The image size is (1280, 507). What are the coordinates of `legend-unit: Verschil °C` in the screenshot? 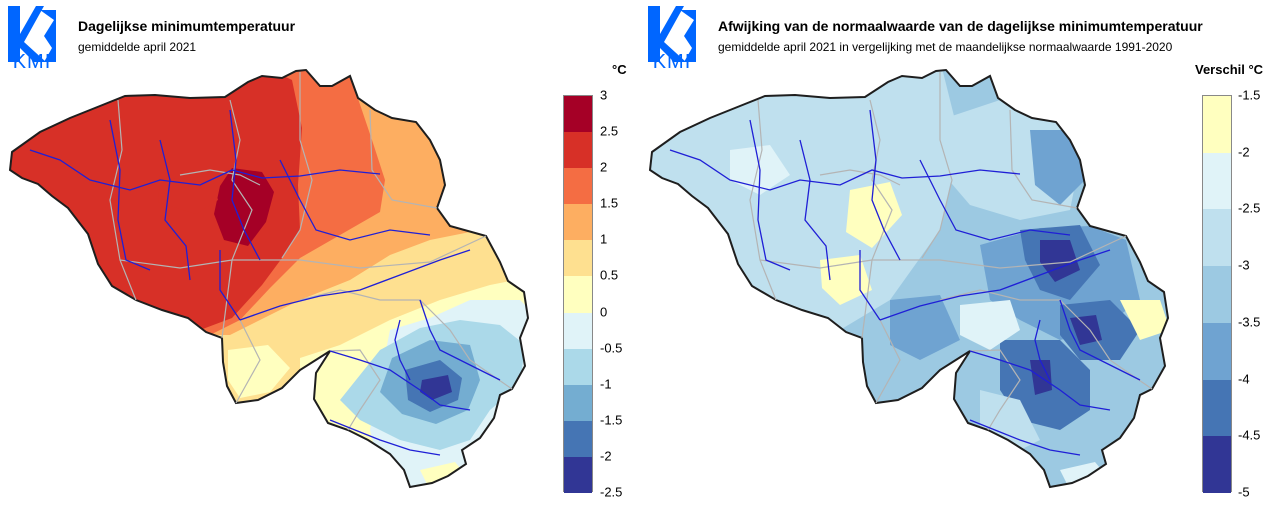 It's located at (1229, 69).